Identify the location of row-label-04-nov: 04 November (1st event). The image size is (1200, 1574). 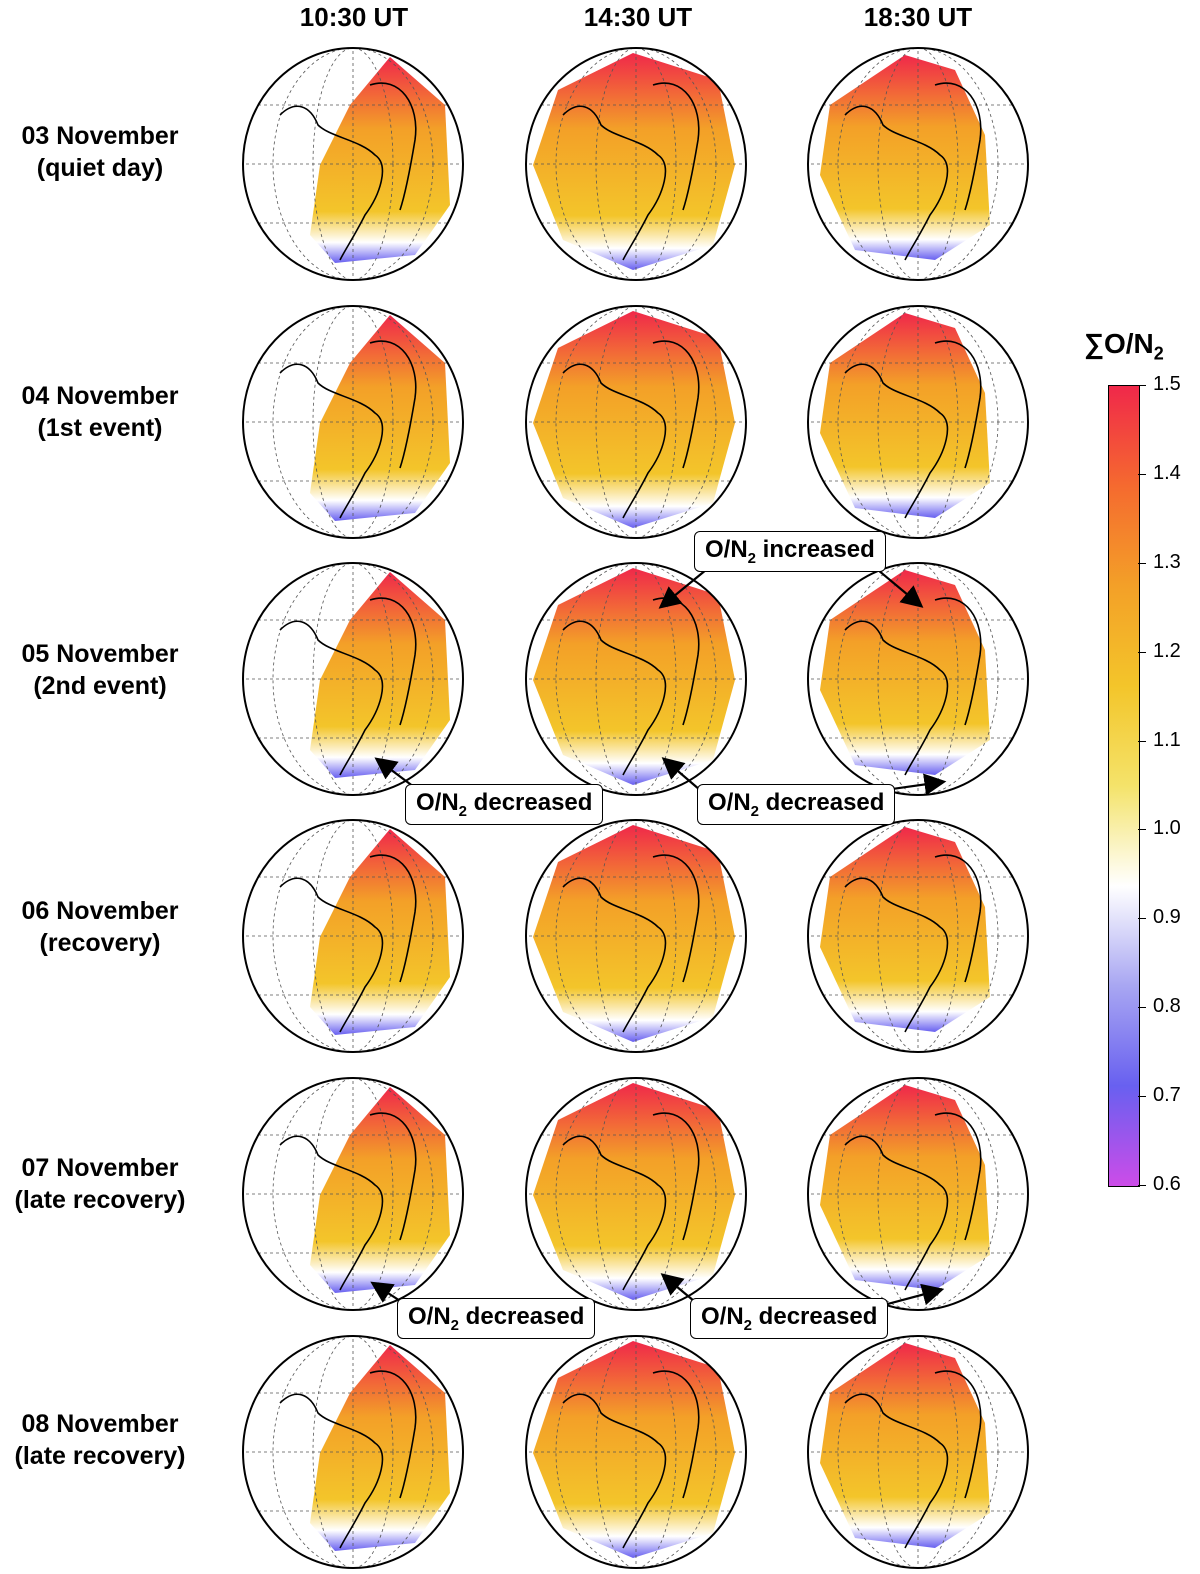
(100, 412).